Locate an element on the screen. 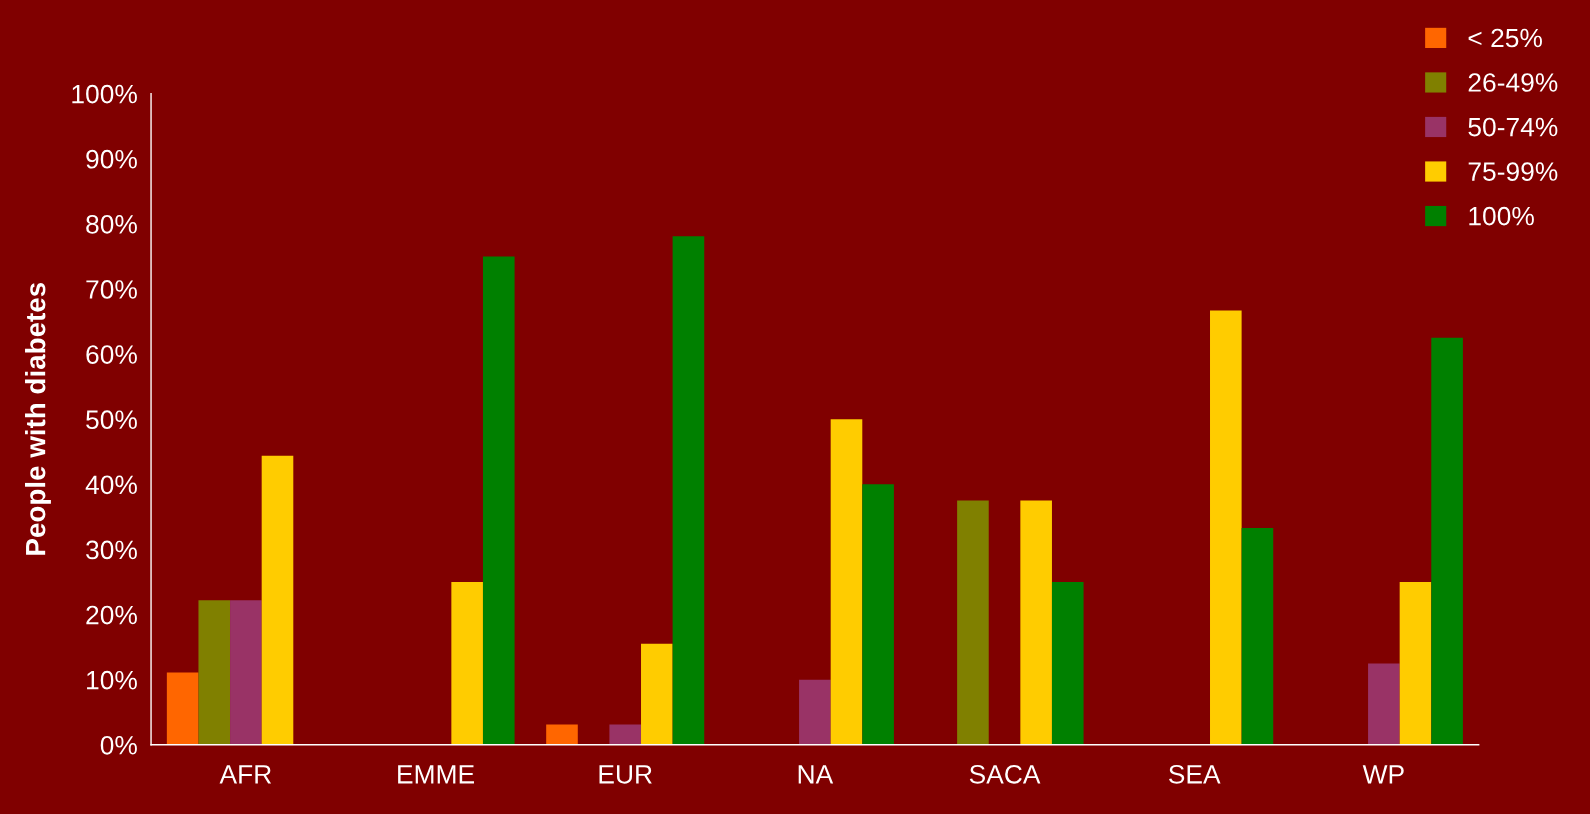 This screenshot has width=1590, height=814. x-tick-label: EMME is located at coordinates (436, 774).